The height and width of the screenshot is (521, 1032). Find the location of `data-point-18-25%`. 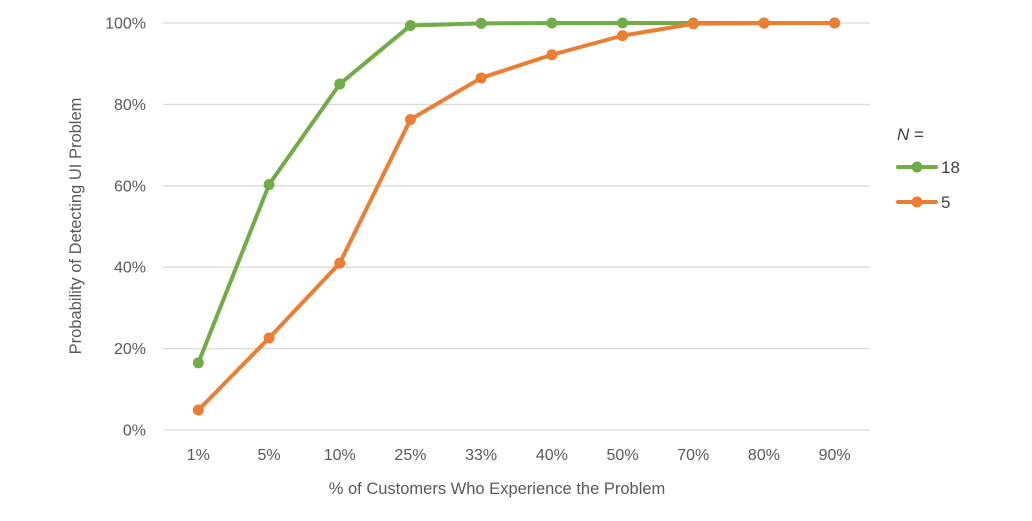

data-point-18-25% is located at coordinates (410, 25).